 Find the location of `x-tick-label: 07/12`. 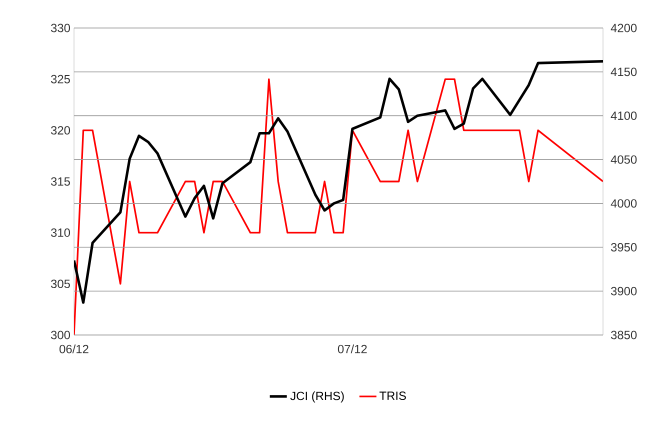

x-tick-label: 07/12 is located at coordinates (352, 349).